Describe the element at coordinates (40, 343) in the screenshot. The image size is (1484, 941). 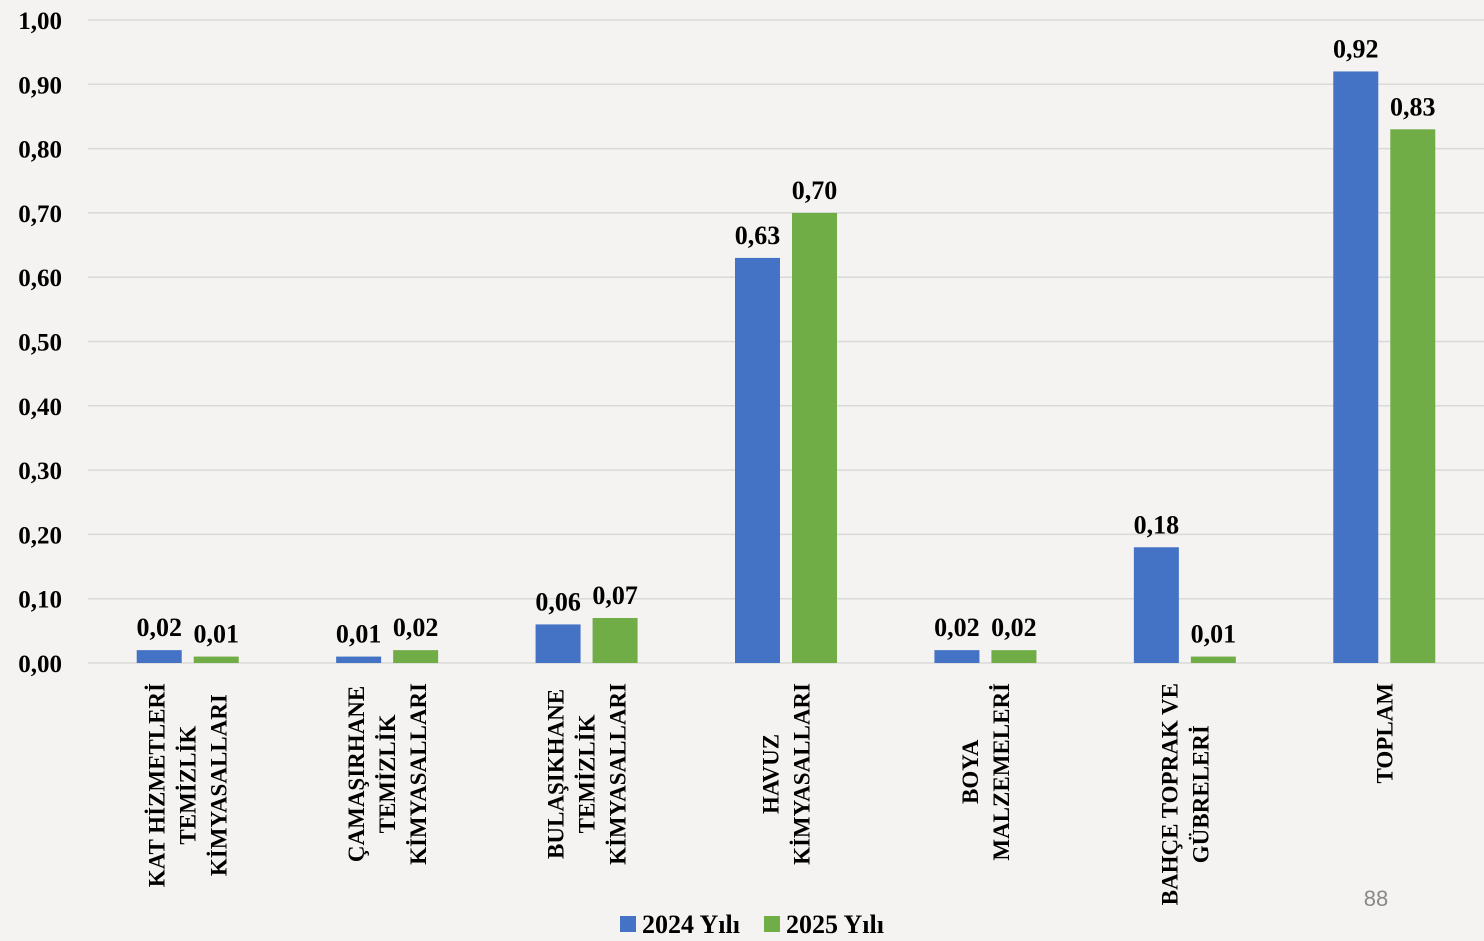
I see `y-tick-label: 0,50` at that location.